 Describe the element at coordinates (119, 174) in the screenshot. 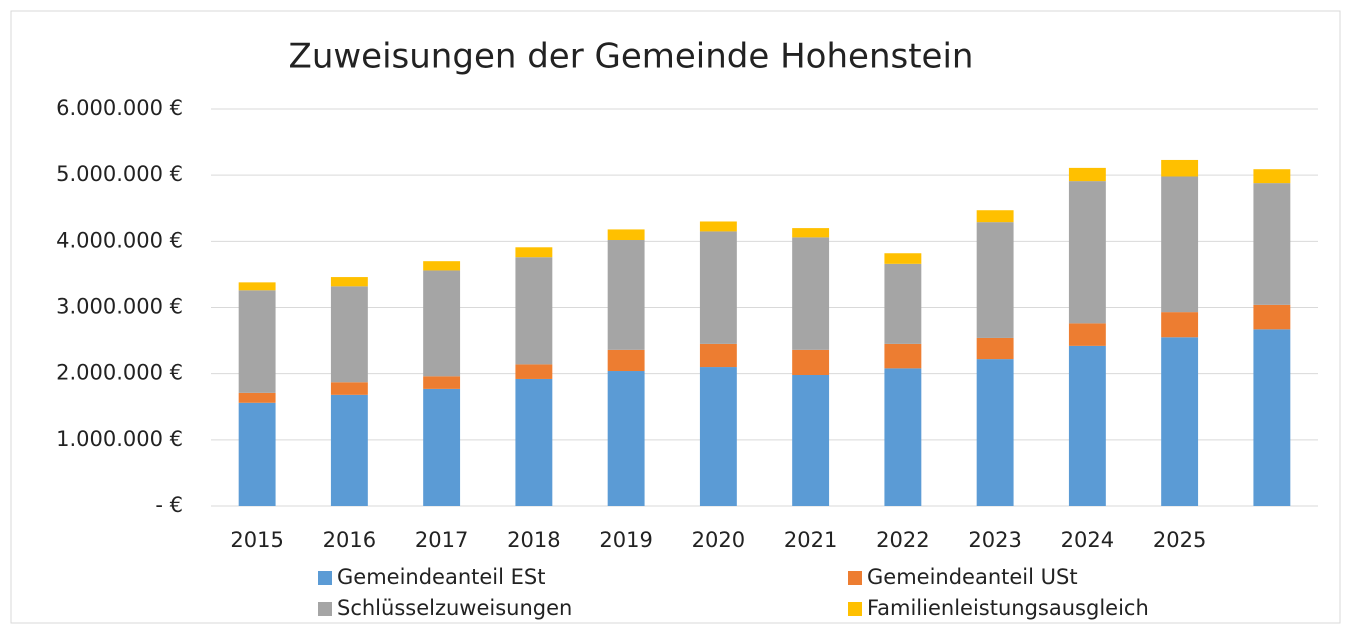

I see `y-tick-label: 5.000.000 €` at that location.